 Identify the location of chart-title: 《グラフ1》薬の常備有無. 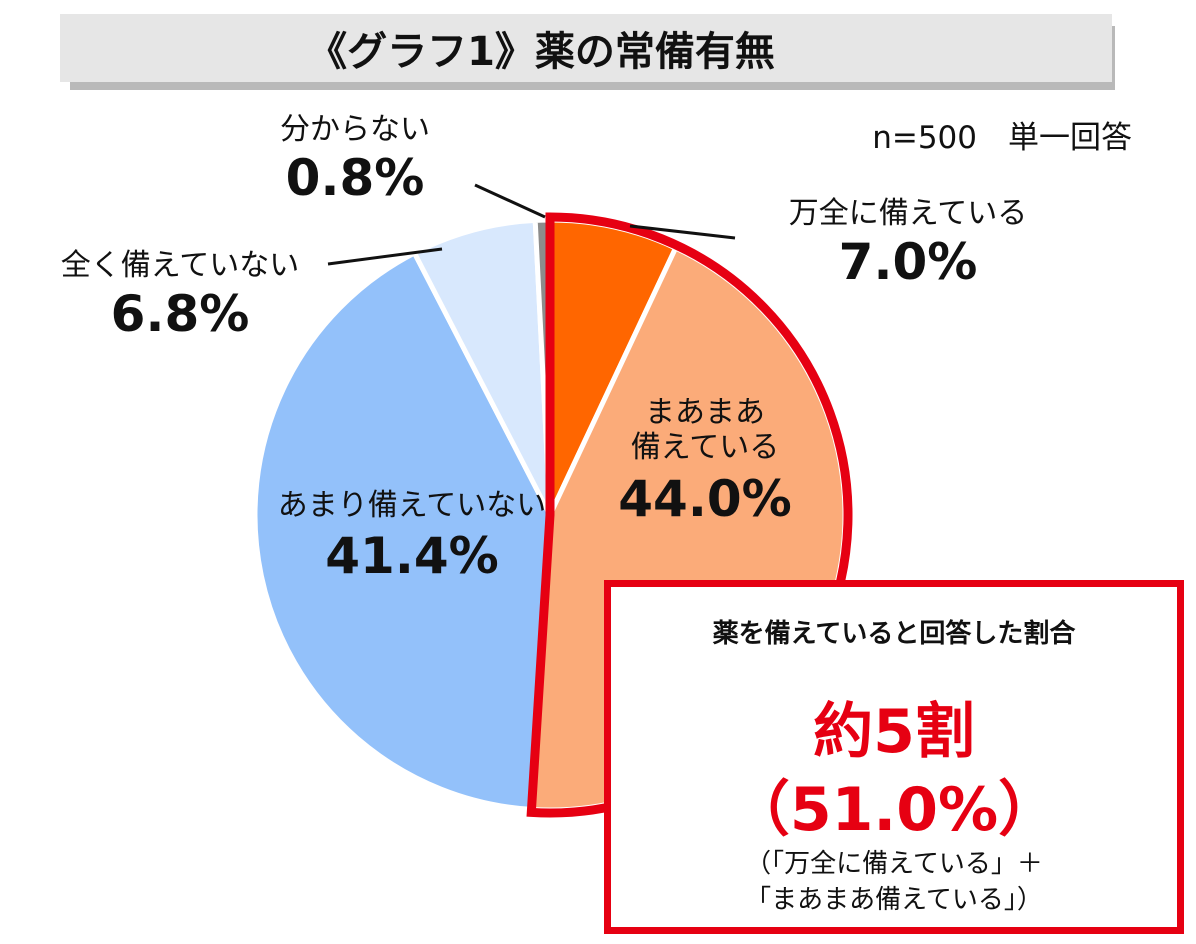
(541, 52).